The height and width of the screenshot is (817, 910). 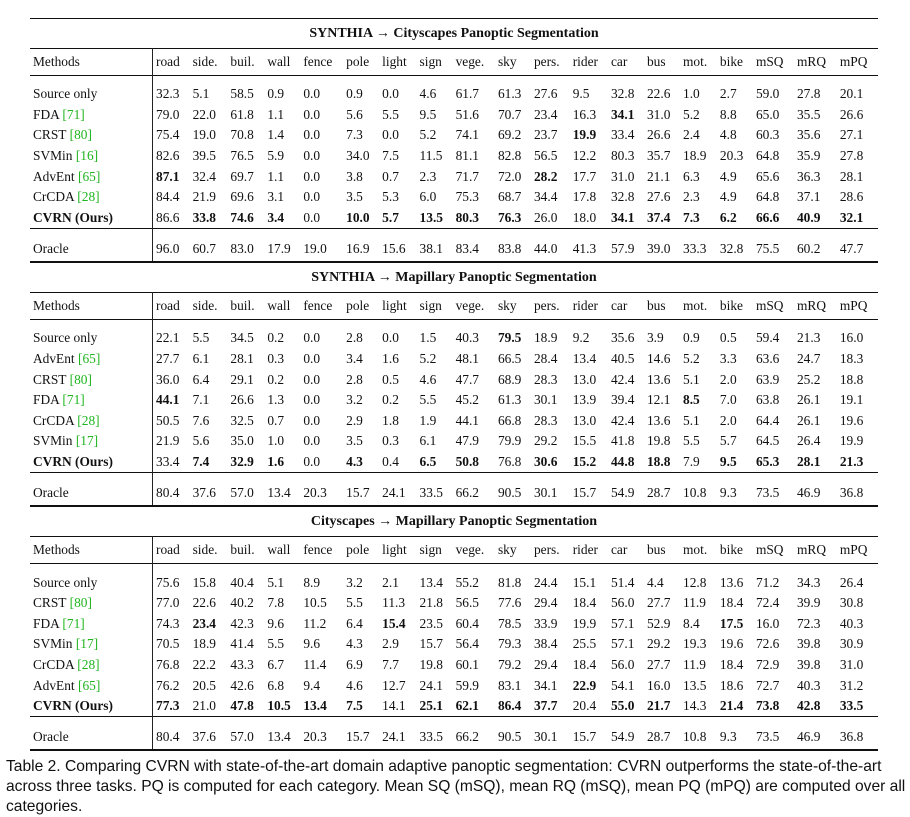 What do you see at coordinates (584, 706) in the screenshot?
I see `value-cell: 20.4` at bounding box center [584, 706].